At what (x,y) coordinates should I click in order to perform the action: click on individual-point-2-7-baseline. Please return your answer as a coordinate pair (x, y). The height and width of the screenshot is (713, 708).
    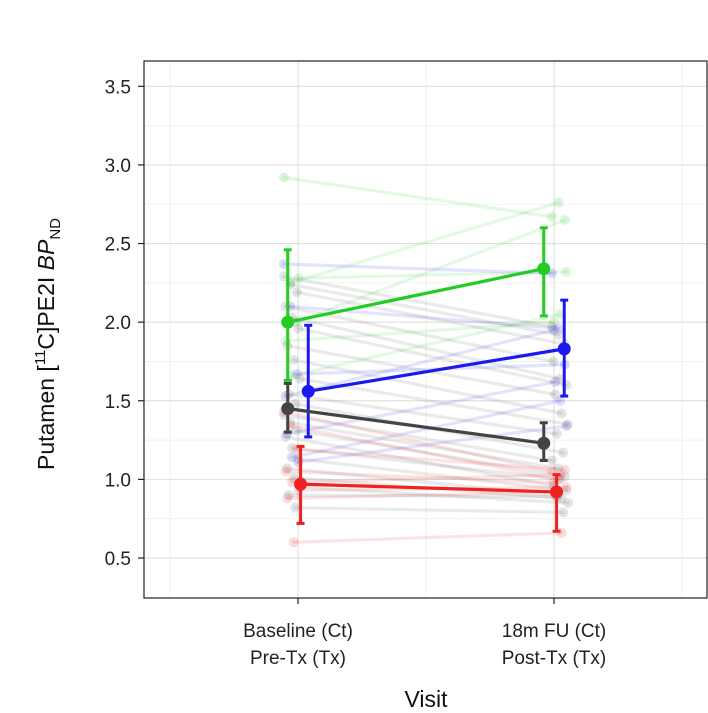
    Looking at the image, I should click on (293, 359).